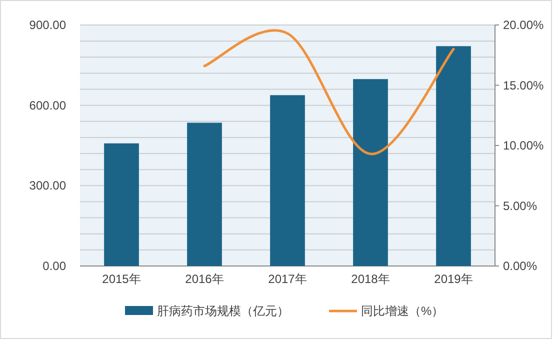 This screenshot has height=344, width=559. I want to click on x-tick-label: 2018年, so click(370, 279).